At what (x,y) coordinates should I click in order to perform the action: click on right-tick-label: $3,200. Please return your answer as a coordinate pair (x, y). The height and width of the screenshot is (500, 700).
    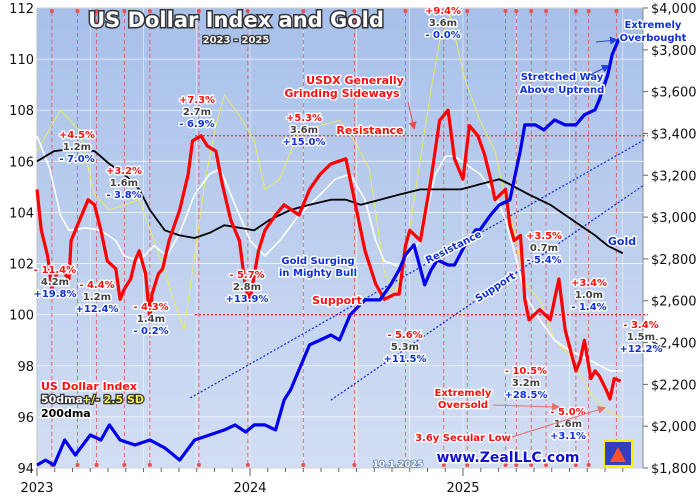
    Looking at the image, I should click on (674, 176).